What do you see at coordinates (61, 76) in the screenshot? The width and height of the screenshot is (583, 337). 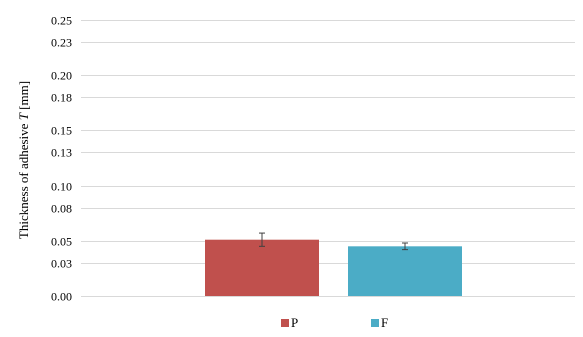 I see `y-tick-label: 0.20` at bounding box center [61, 76].